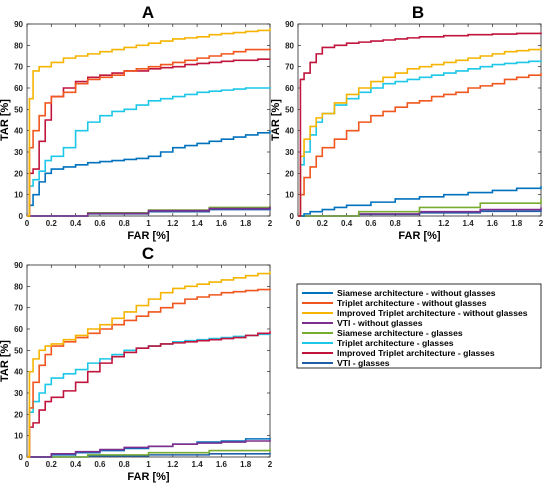 The width and height of the screenshot is (550, 489). I want to click on series-line-triplet-noglasses, so click(420, 145).